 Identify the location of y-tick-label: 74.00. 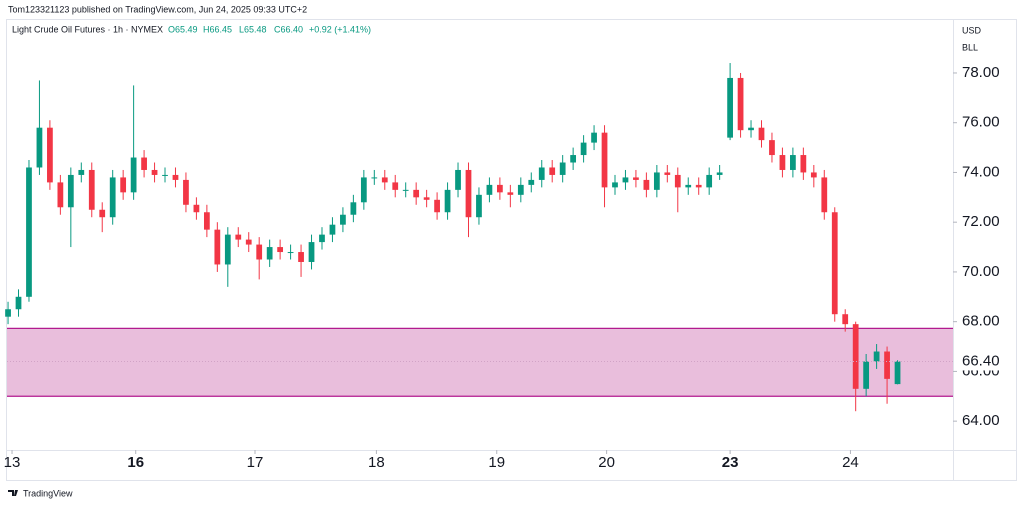
(981, 171).